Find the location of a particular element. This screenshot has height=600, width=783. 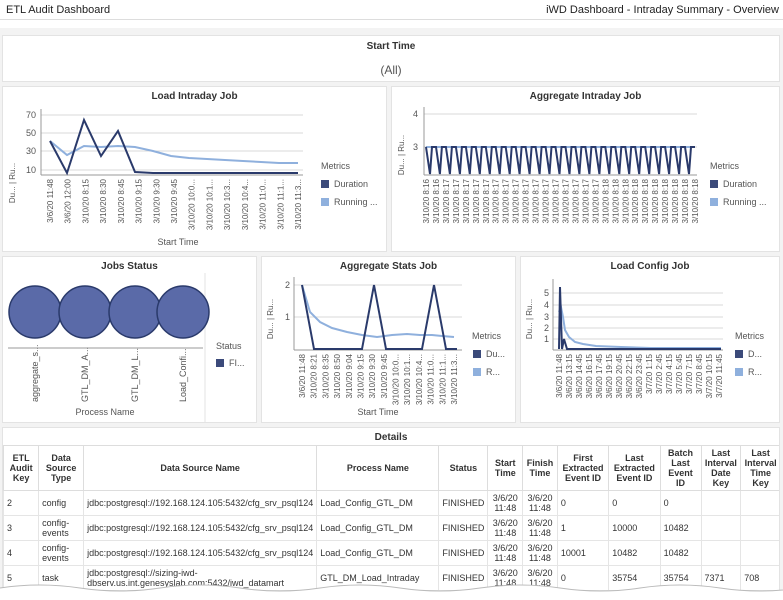

details-title: Details is located at coordinates (391, 437).